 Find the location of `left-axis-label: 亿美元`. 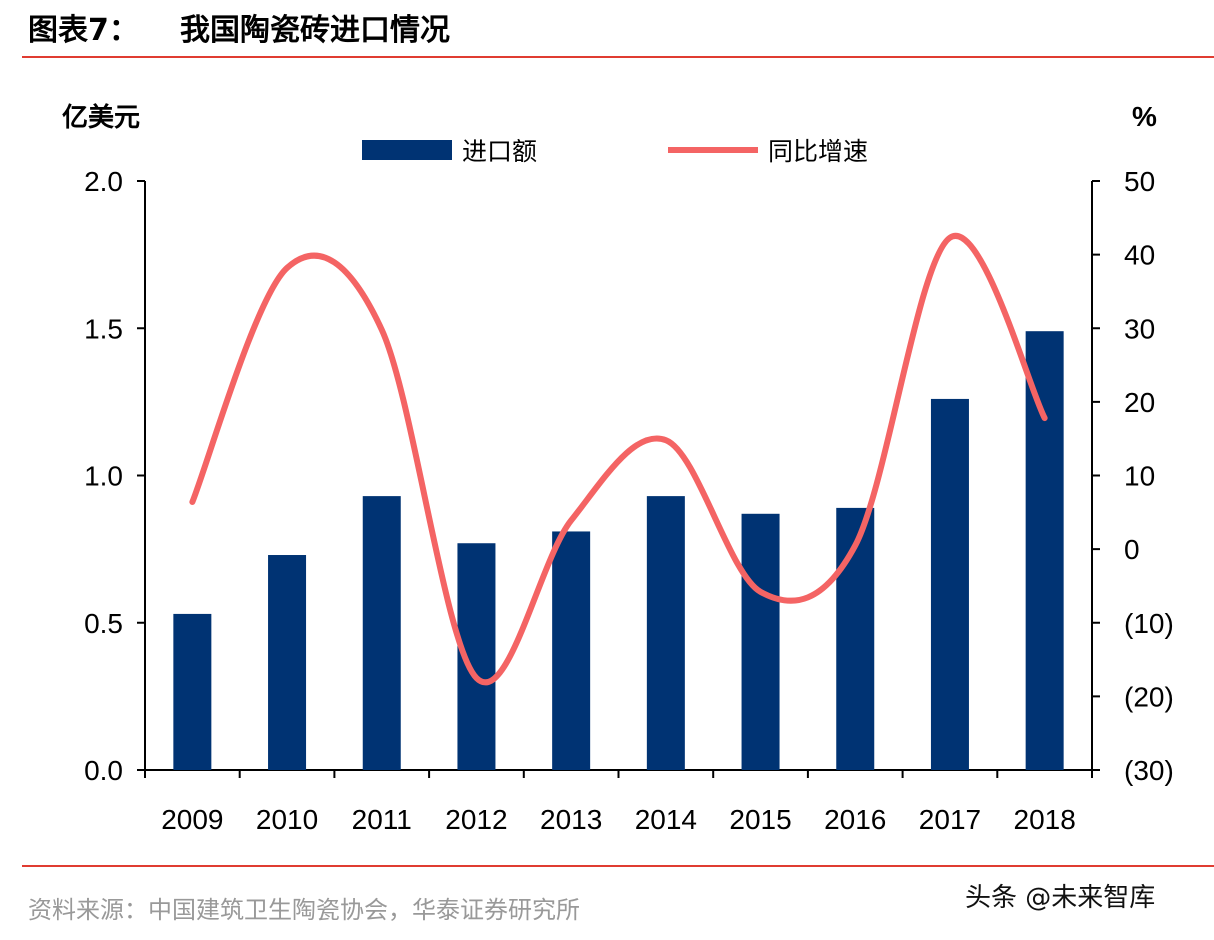

left-axis-label: 亿美元 is located at coordinates (101, 117).